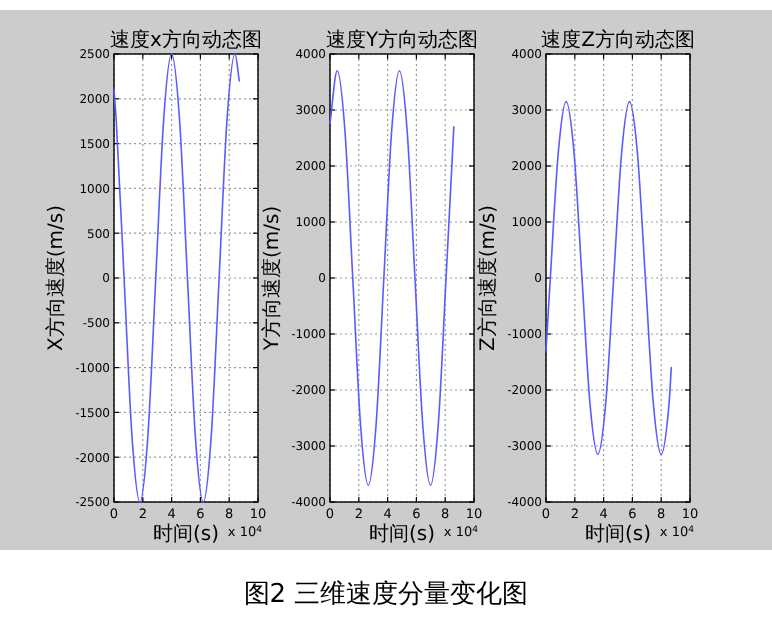 The height and width of the screenshot is (624, 772). I want to click on y-axis-title: X方向速度(m/s), so click(56, 277).